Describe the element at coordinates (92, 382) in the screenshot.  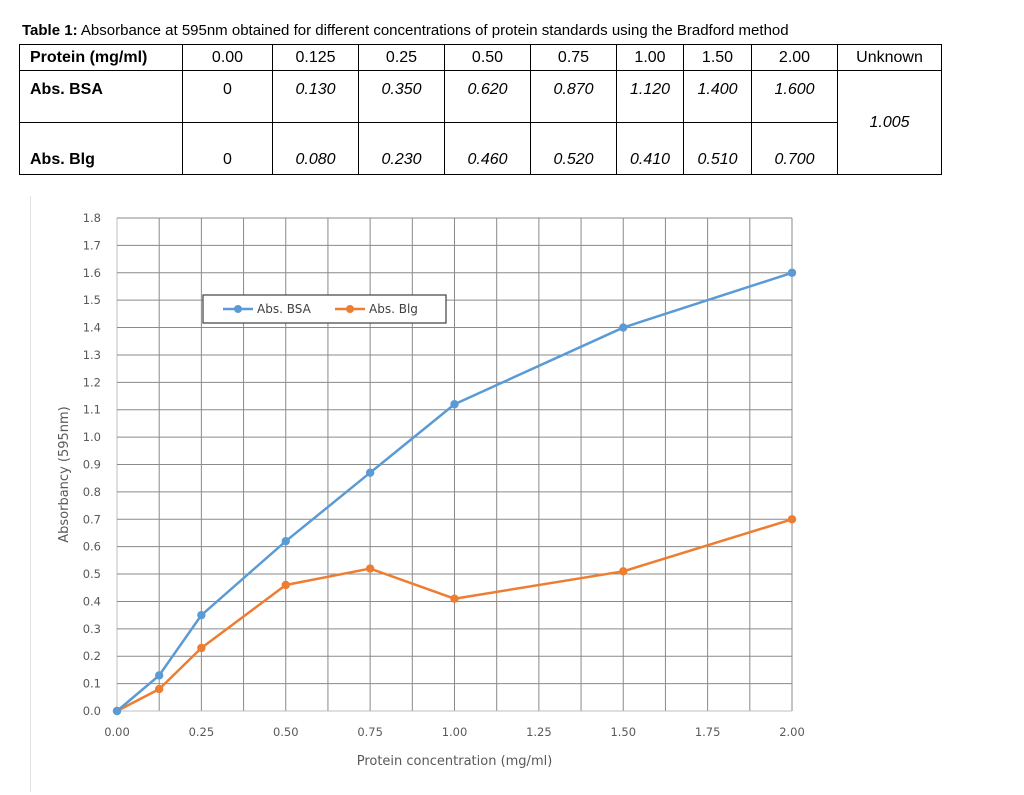
I see `y-tick-label: 1.2` at that location.